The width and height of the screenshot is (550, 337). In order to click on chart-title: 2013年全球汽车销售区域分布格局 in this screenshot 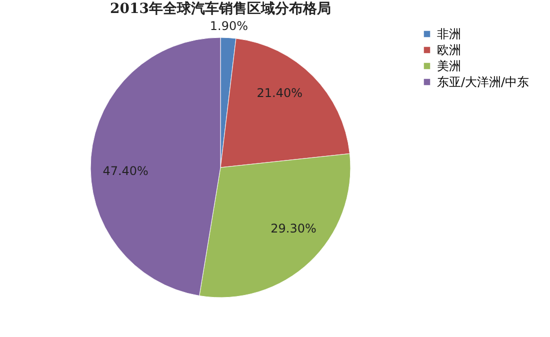, I will do `click(220, 8)`.